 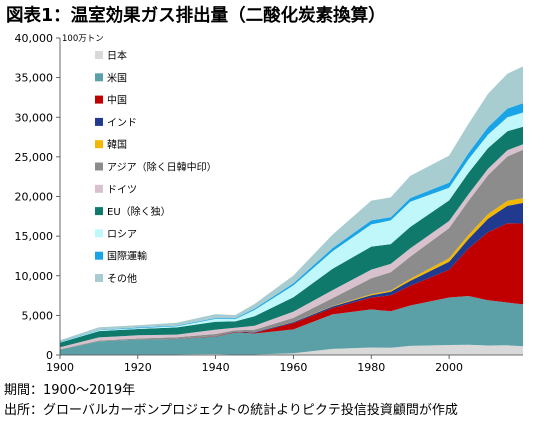 What do you see at coordinates (139, 211) in the screenshot?
I see `legend-label: EU（除く独）` at bounding box center [139, 211].